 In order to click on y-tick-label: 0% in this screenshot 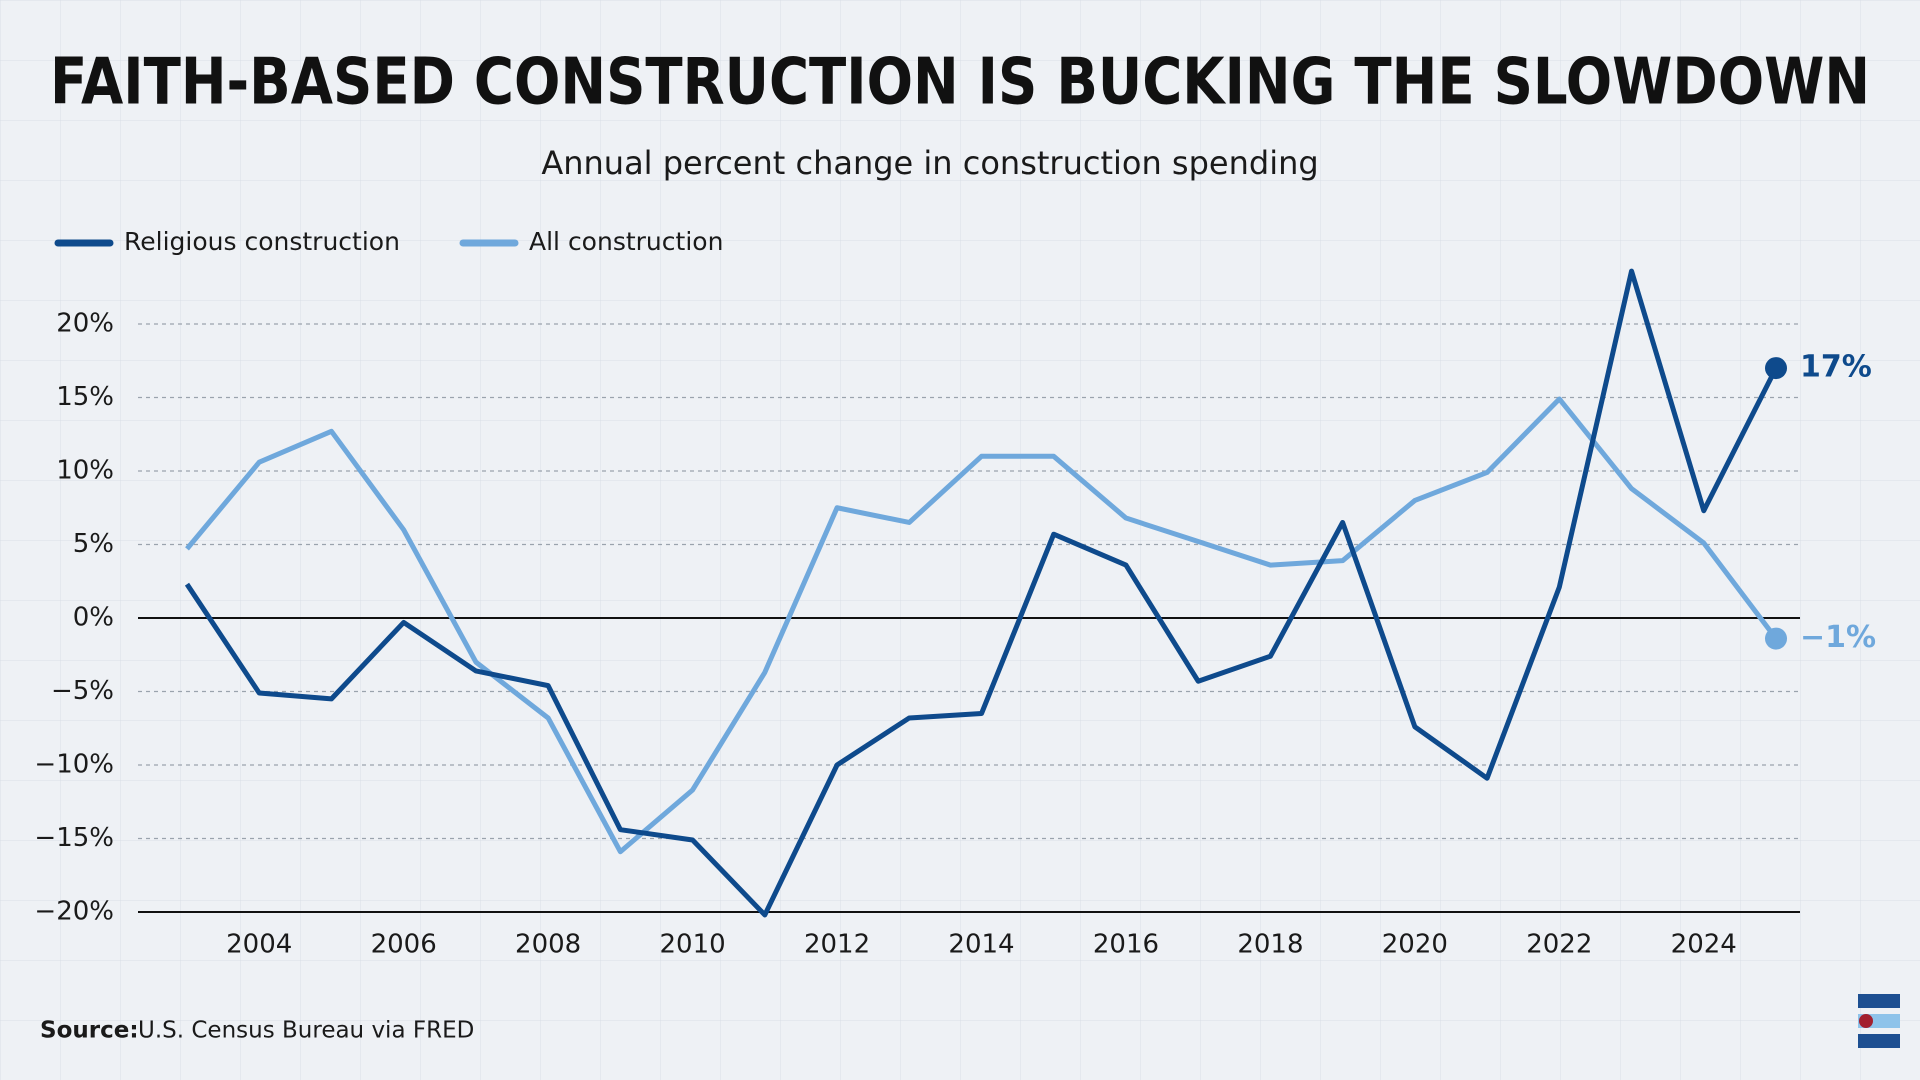, I will do `click(93, 618)`.